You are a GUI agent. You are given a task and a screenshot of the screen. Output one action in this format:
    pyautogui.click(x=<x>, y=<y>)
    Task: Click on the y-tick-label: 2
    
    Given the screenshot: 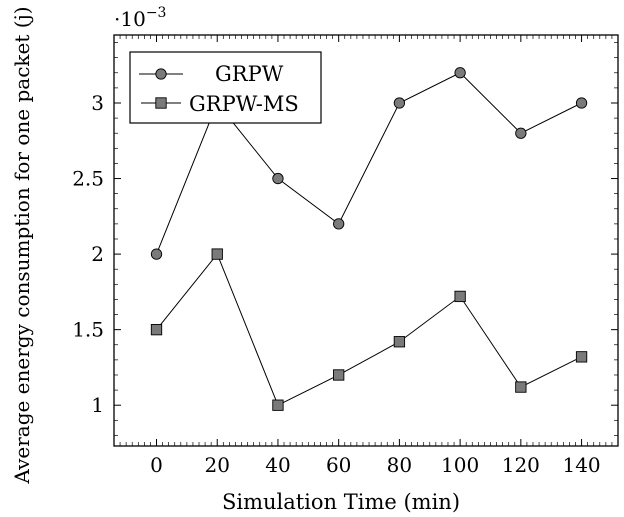 What is the action you would take?
    pyautogui.click(x=97, y=254)
    